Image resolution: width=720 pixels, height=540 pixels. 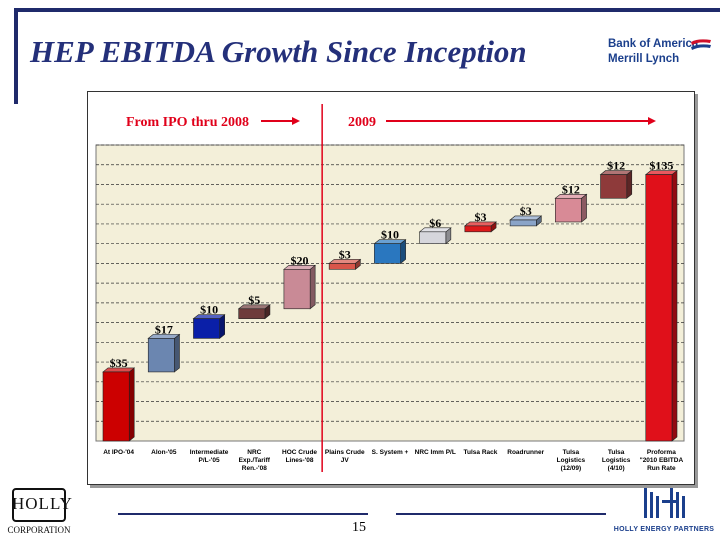 I want to click on x-tick-label: Tulsa Logistics (4/10), so click(x=616, y=460).